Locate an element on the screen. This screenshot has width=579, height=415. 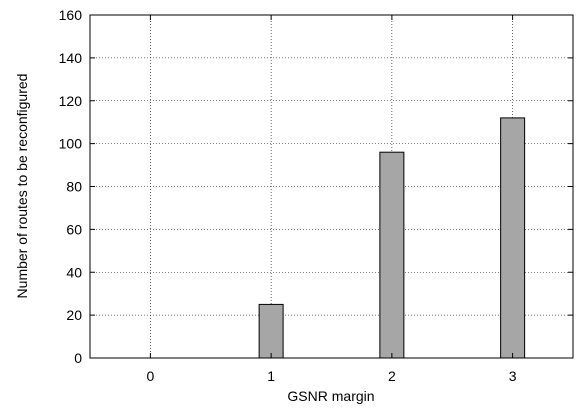
y-tick-label: 20 is located at coordinates (74, 315).